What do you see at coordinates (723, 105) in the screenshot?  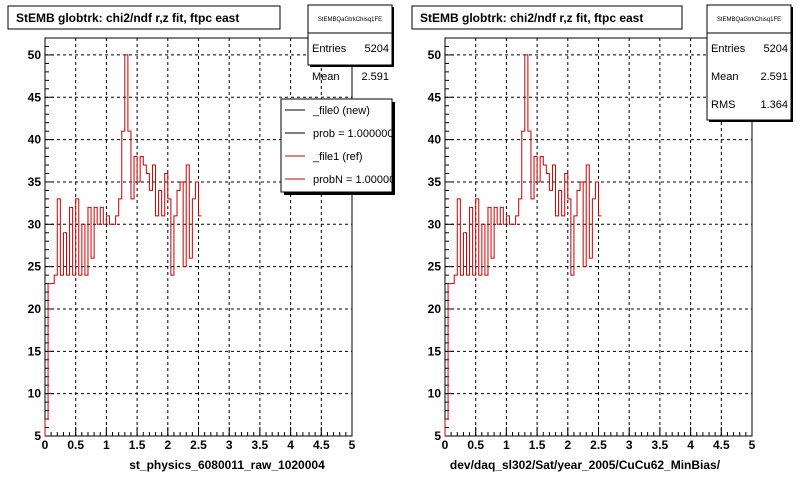 I see `stats-label: RMS` at bounding box center [723, 105].